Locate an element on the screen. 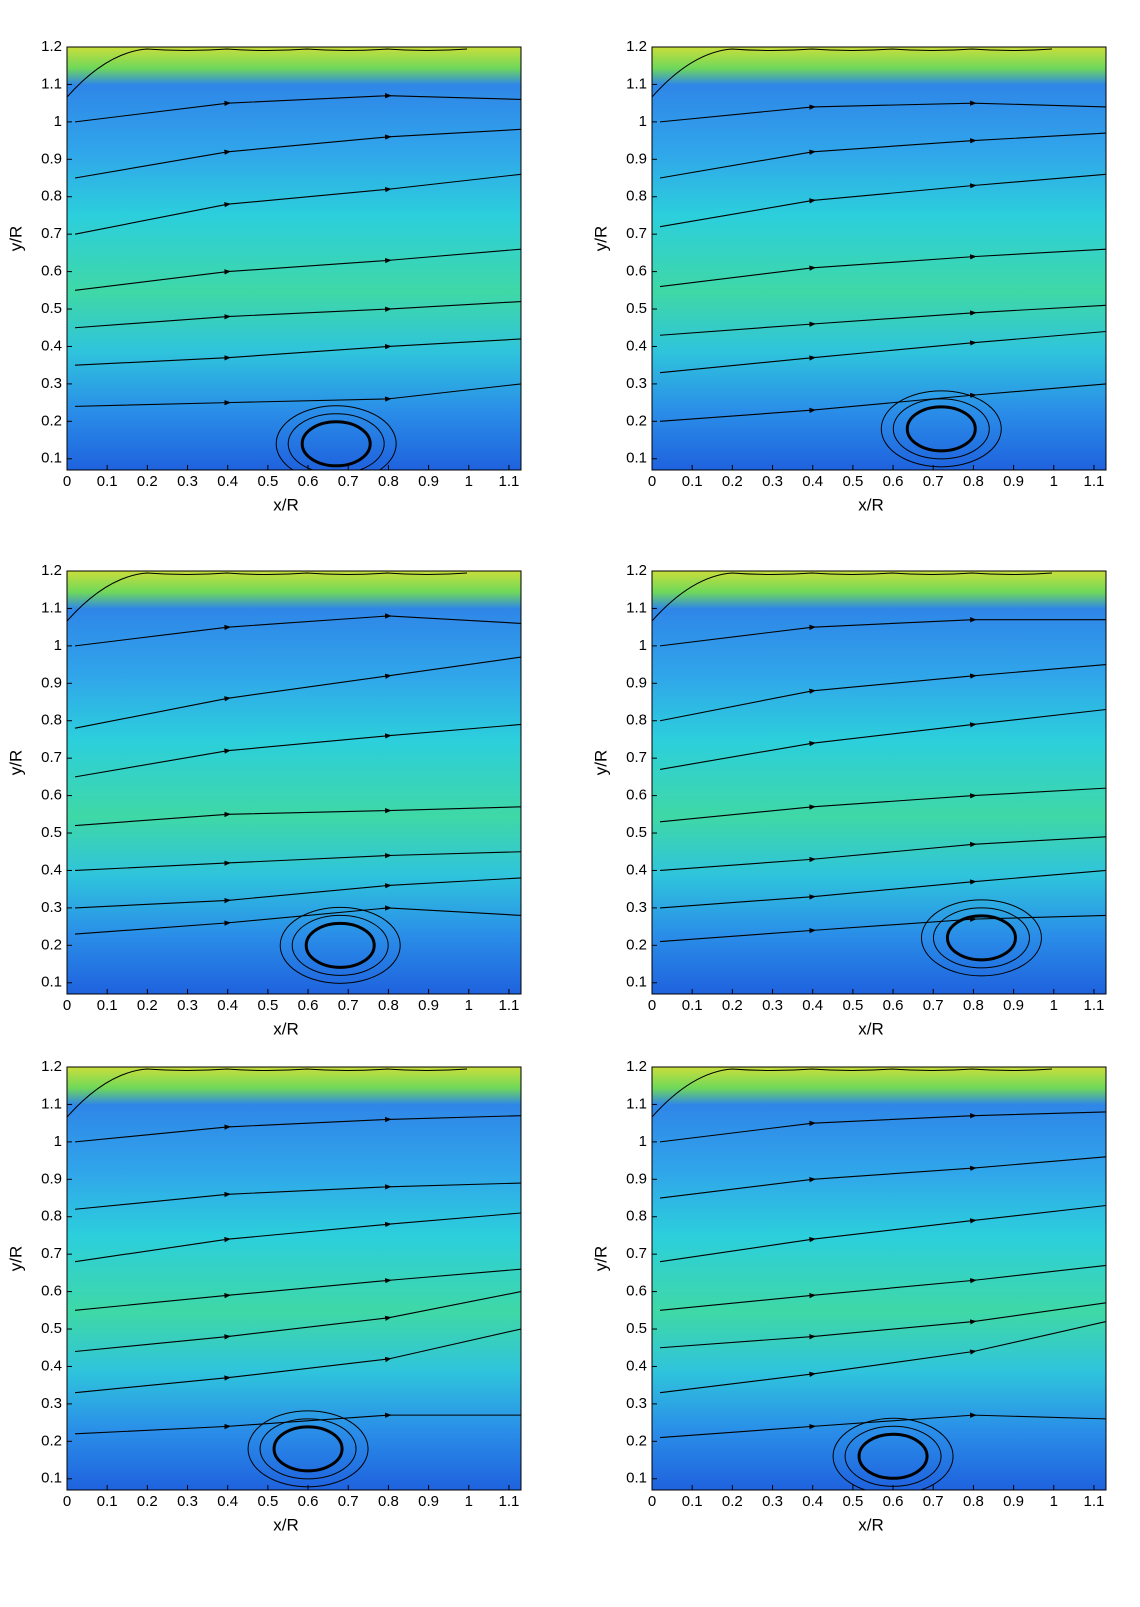  x-tick-label: 0.4 is located at coordinates (812, 1005).